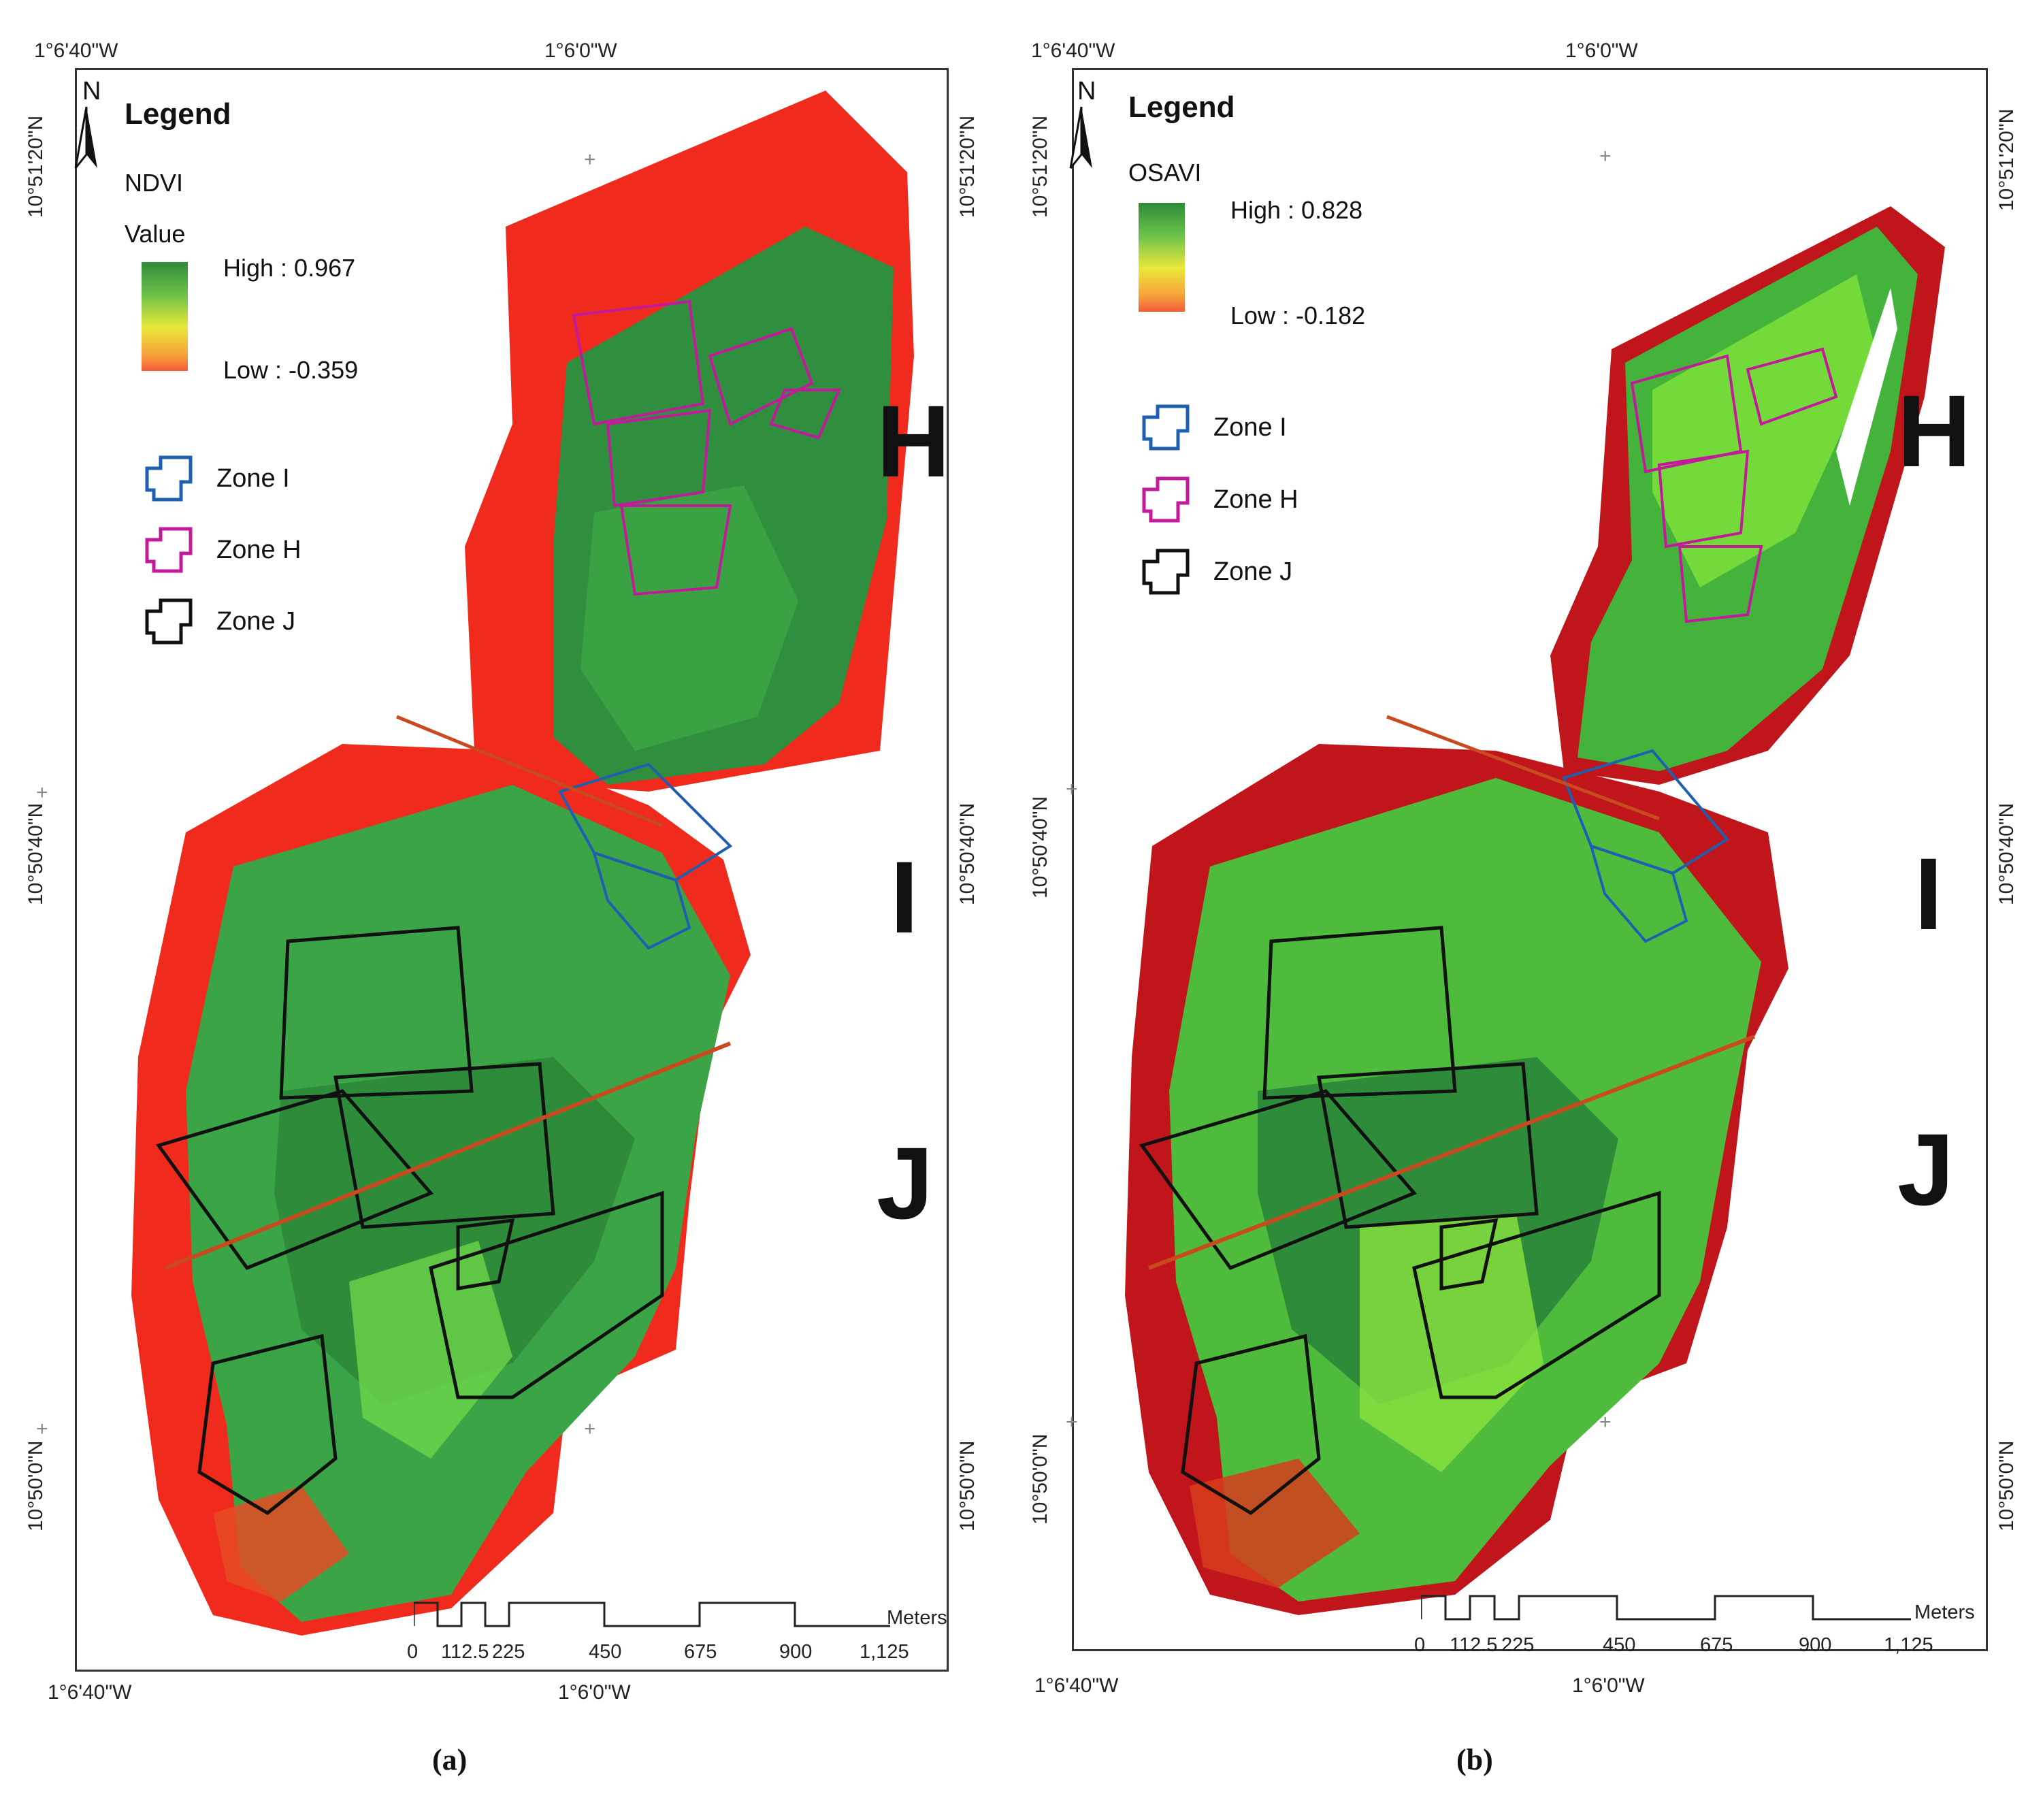  I want to click on zone-h-swatch-icon, so click(169, 550).